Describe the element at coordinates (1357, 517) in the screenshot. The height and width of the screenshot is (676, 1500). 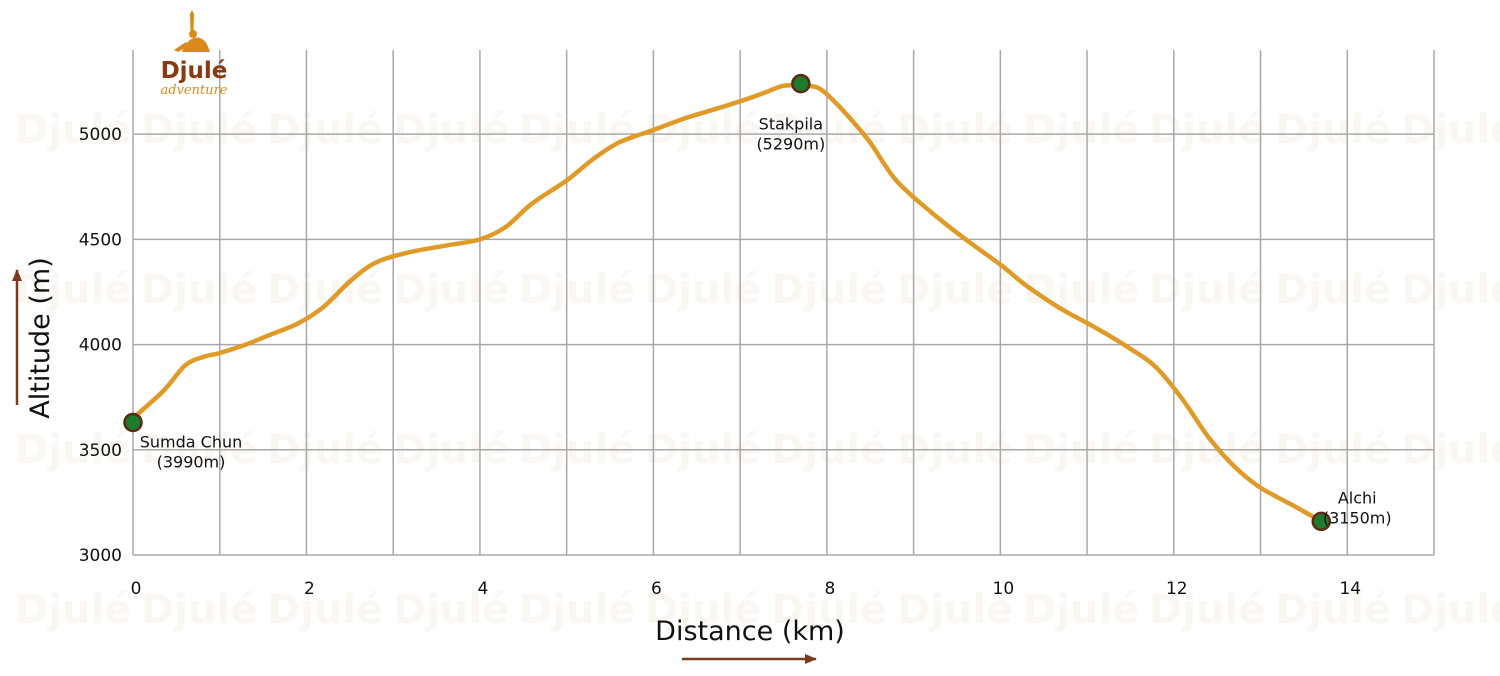
I see `waypoint-label: (3150m)` at that location.